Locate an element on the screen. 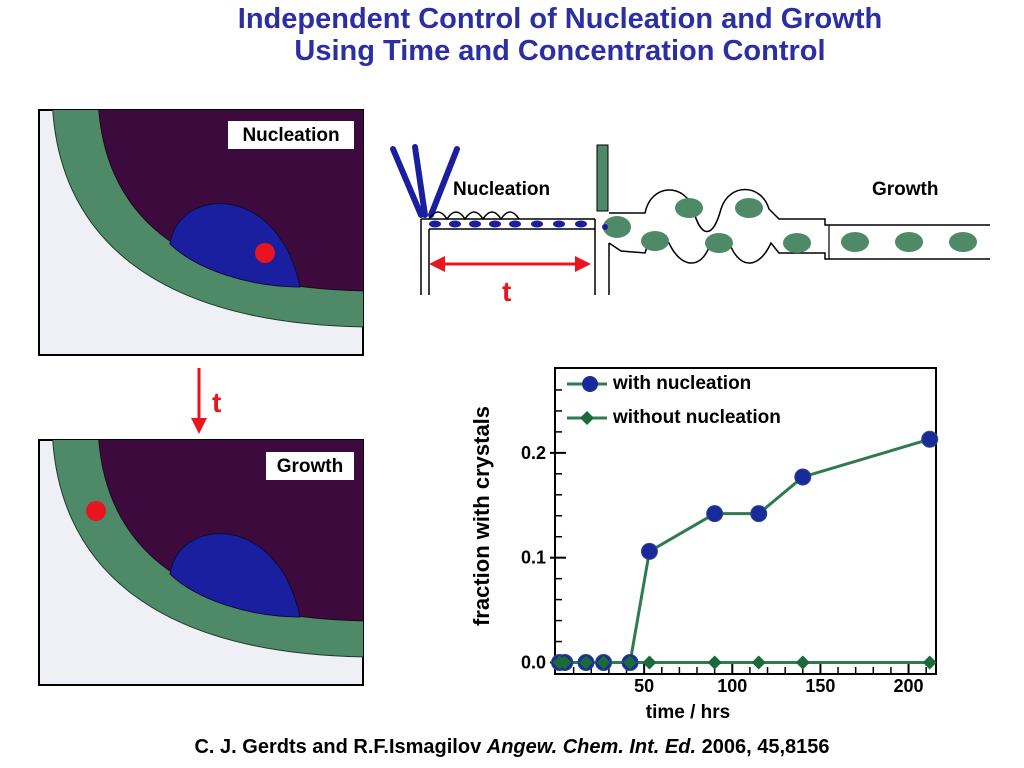  series-markers is located at coordinates (745, 551).